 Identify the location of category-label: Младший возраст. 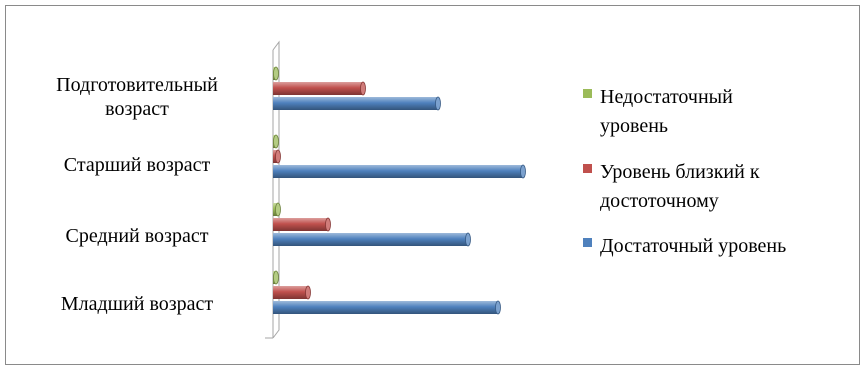
(137, 304).